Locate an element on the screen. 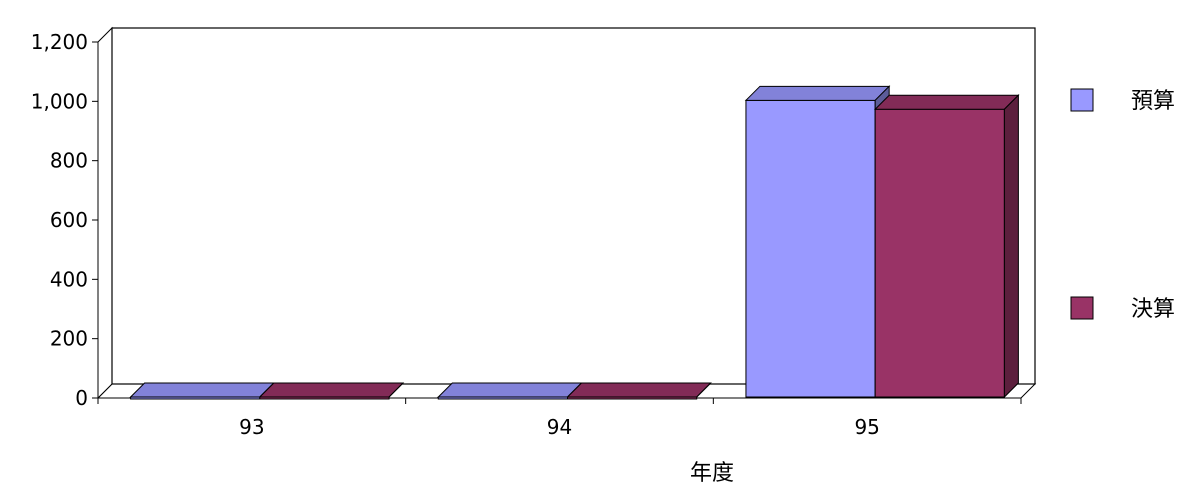  y-tick-labels: 0 200 400 600 800 1,000 1,200 is located at coordinates (59, 220).